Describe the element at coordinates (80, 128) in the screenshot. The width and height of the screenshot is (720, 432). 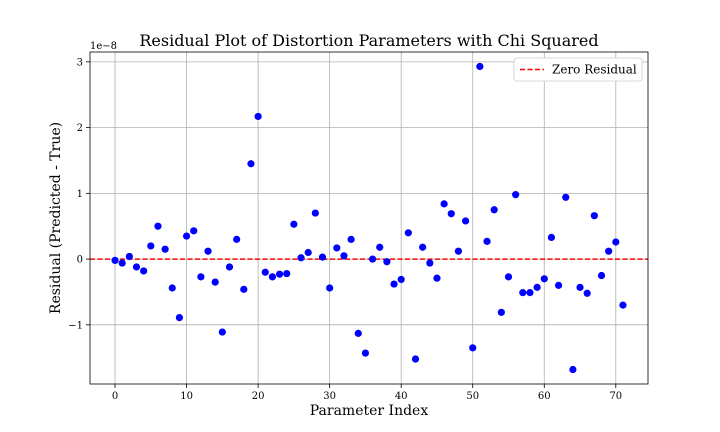
I see `y-tick-label: 2` at that location.